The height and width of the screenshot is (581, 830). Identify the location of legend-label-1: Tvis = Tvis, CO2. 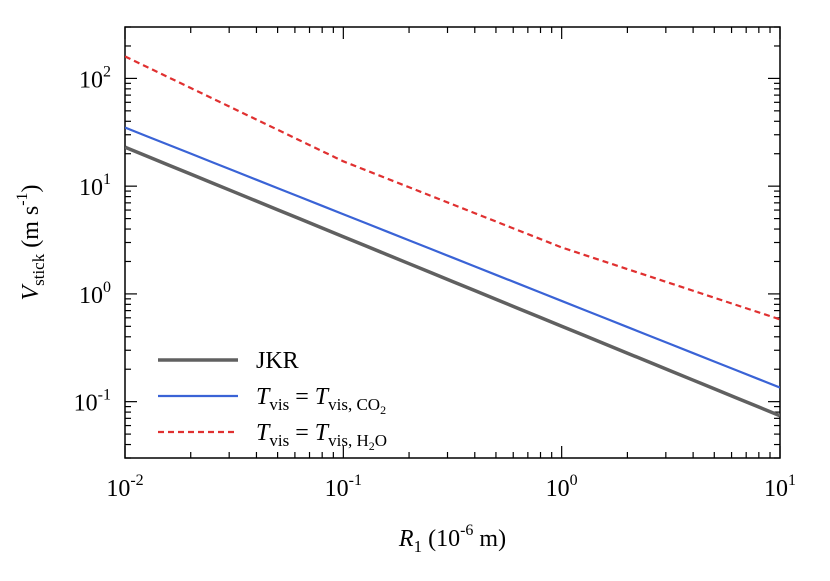
(321, 400).